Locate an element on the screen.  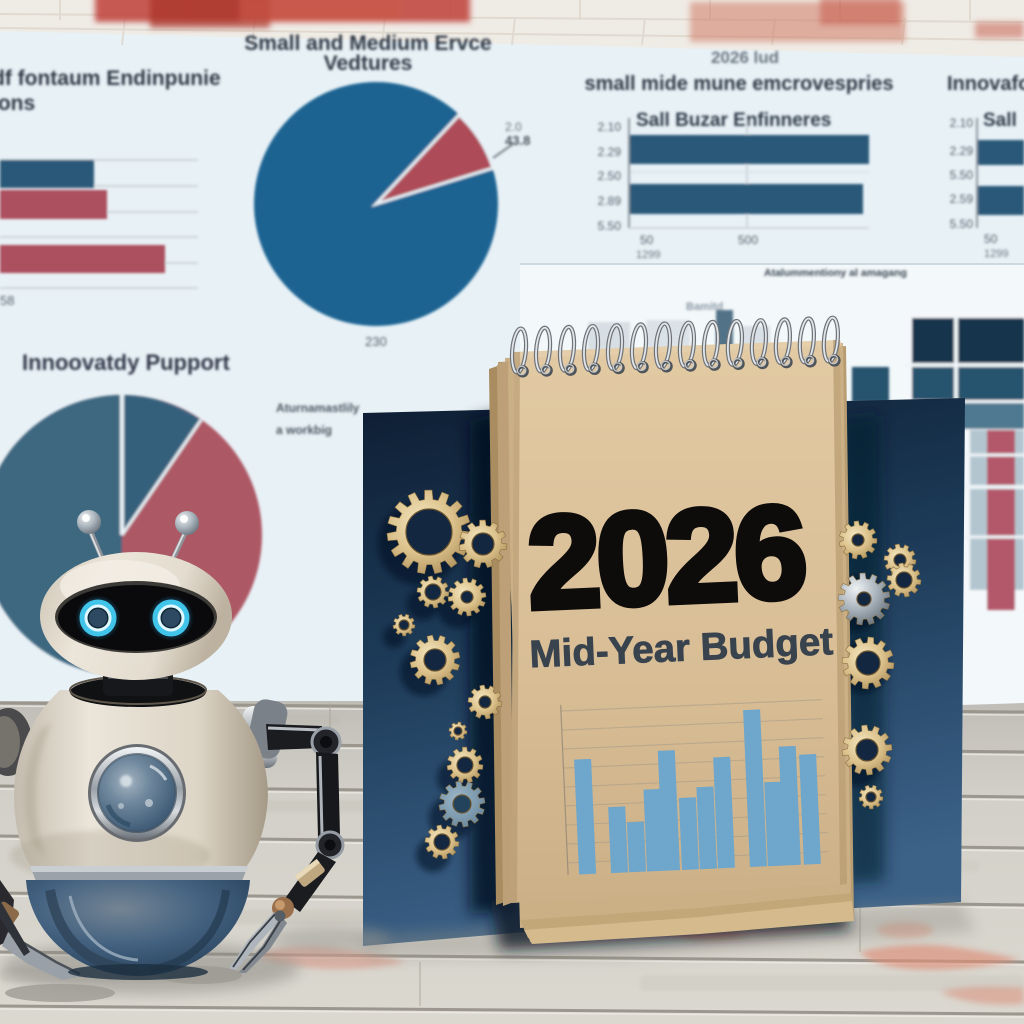
svg-text: Innoovatdy Pupport is located at coordinates (126, 362).